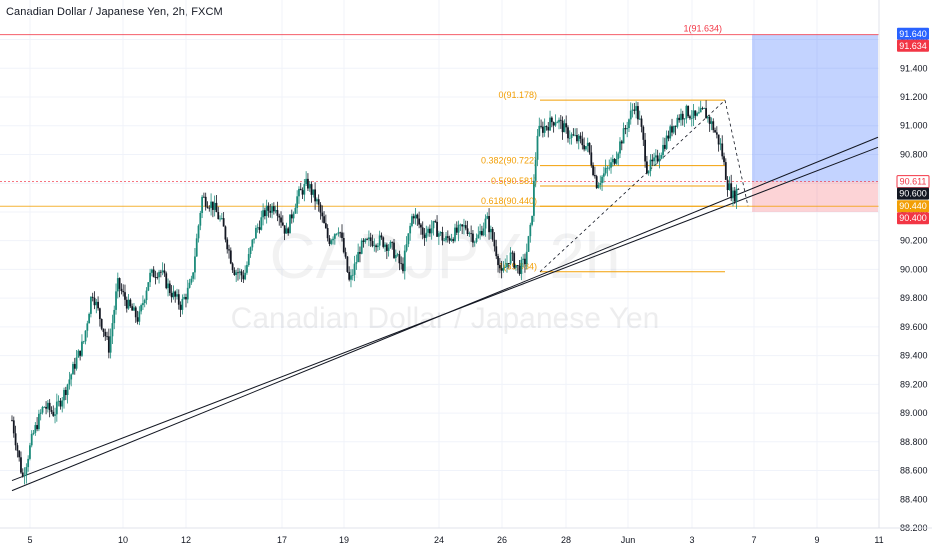  I want to click on price-tick-label: 90.800, so click(914, 154).